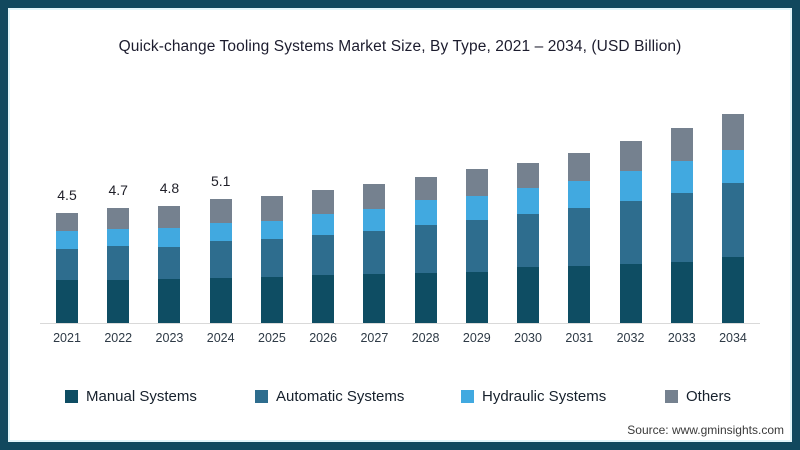  What do you see at coordinates (220, 300) in the screenshot?
I see `bar-segment-2024-manual-systems` at bounding box center [220, 300].